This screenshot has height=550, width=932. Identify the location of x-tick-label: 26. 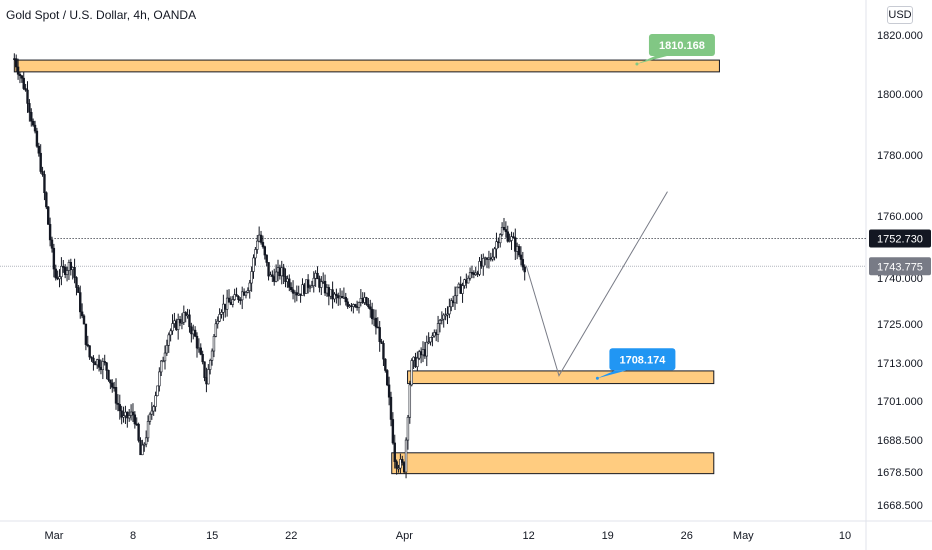
(687, 536).